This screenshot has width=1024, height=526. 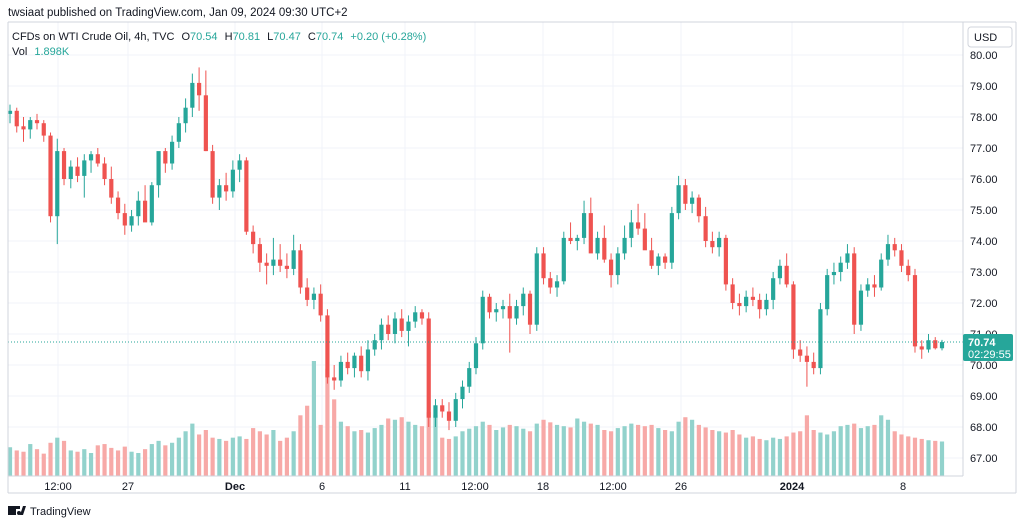 I want to click on time-tick-label: 12:00, so click(x=475, y=487).